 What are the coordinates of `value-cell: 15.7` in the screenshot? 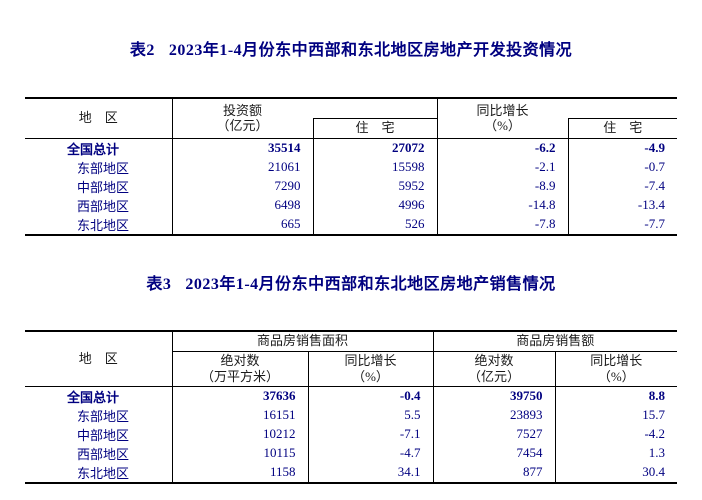 It's located at (616, 415).